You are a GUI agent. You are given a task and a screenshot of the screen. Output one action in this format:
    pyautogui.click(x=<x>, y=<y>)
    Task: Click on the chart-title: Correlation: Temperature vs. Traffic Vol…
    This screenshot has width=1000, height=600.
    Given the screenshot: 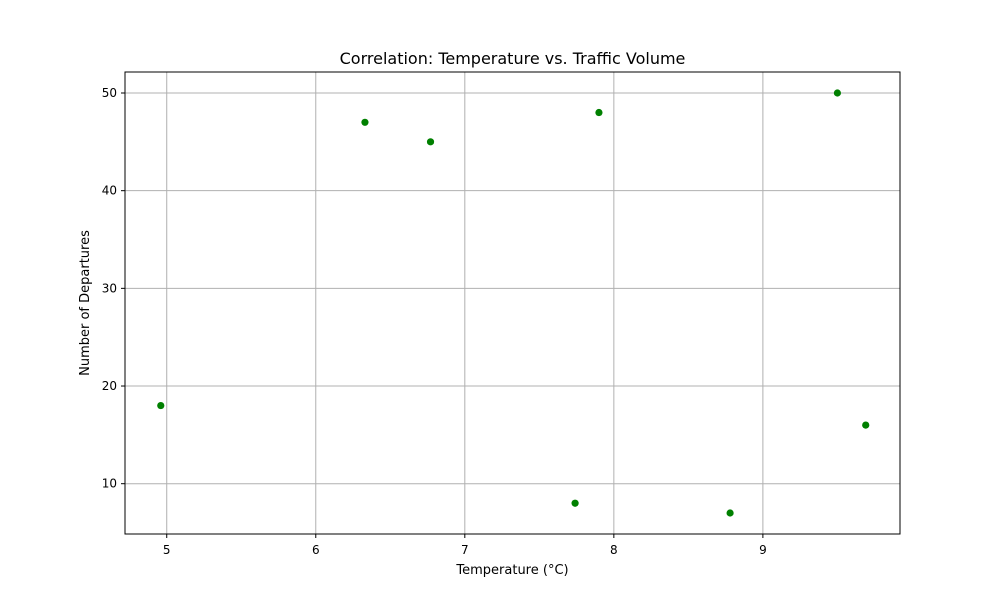 What is the action you would take?
    pyautogui.click(x=513, y=58)
    